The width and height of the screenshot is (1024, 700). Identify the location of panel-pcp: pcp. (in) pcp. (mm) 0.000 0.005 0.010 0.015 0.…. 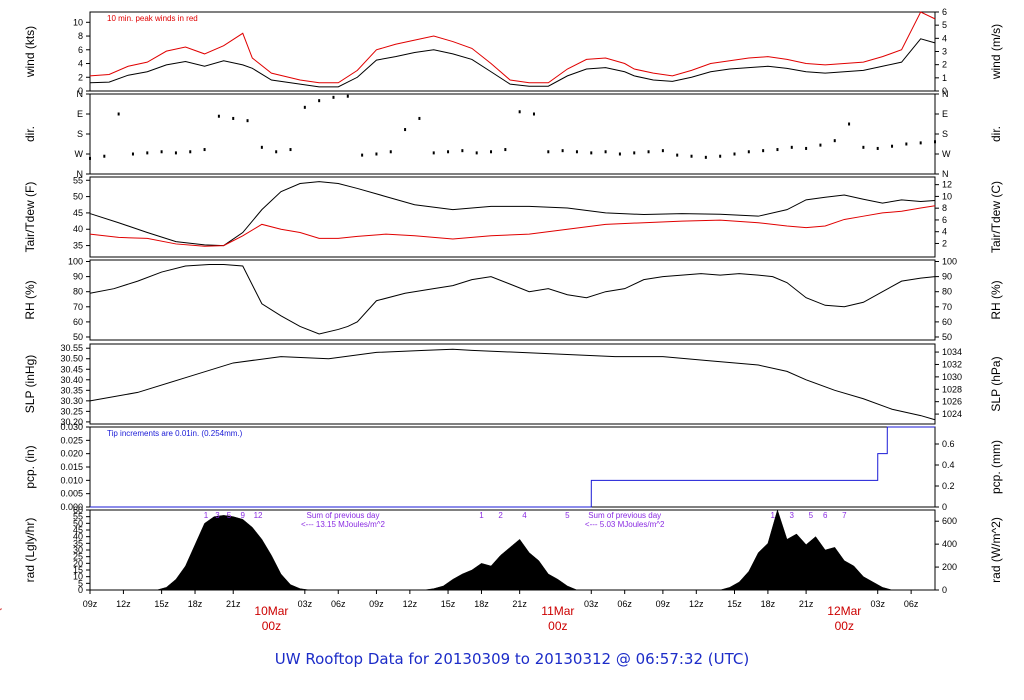
(513, 467).